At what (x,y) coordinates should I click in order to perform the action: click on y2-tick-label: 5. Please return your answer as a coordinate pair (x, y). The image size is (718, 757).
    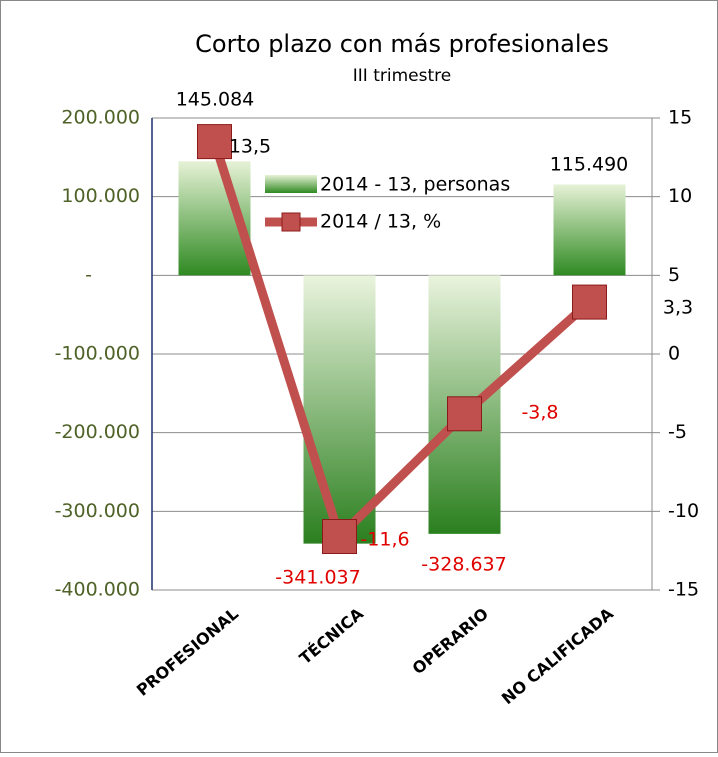
    Looking at the image, I should click on (674, 275).